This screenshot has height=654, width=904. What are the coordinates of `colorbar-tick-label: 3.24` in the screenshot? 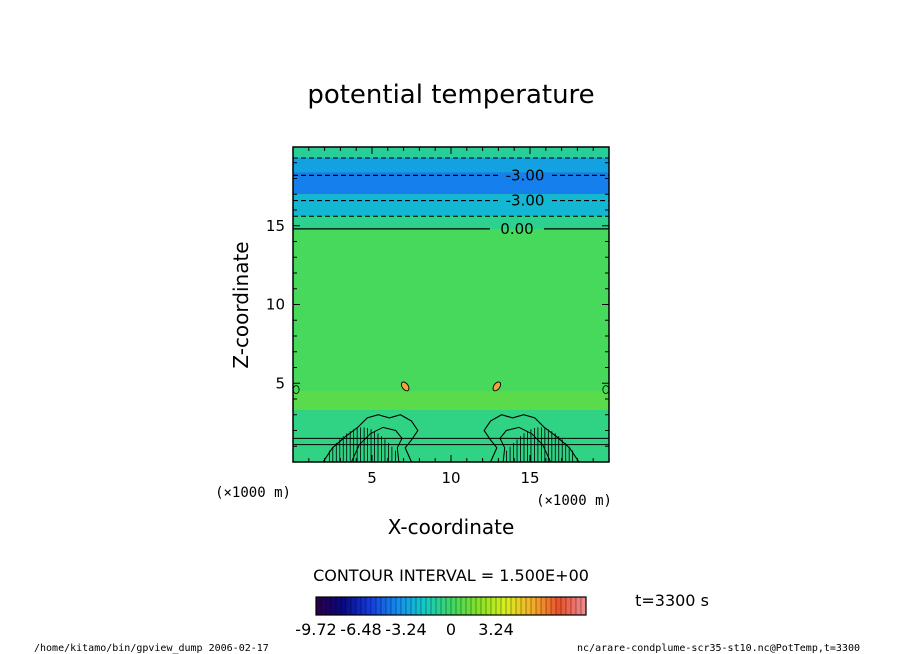 It's located at (496, 629).